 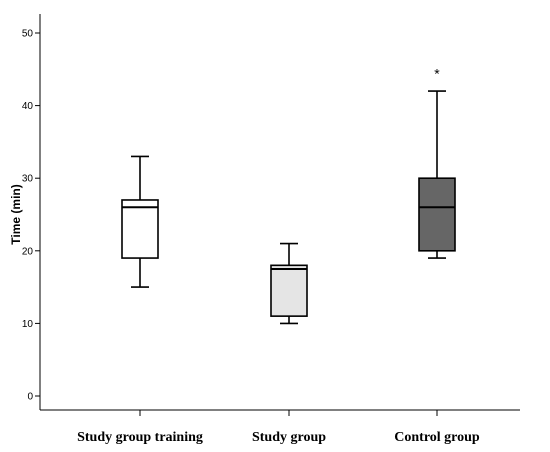 I want to click on y-tick-label: 50, so click(x=28, y=34).